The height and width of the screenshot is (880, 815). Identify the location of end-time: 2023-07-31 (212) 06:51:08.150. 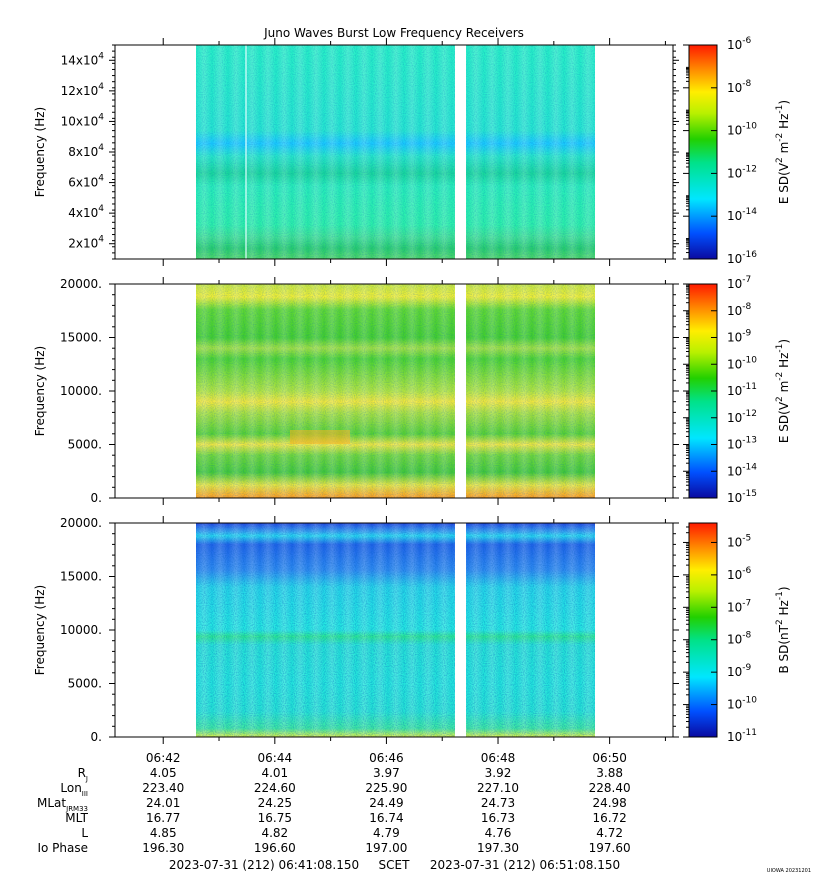
(525, 865).